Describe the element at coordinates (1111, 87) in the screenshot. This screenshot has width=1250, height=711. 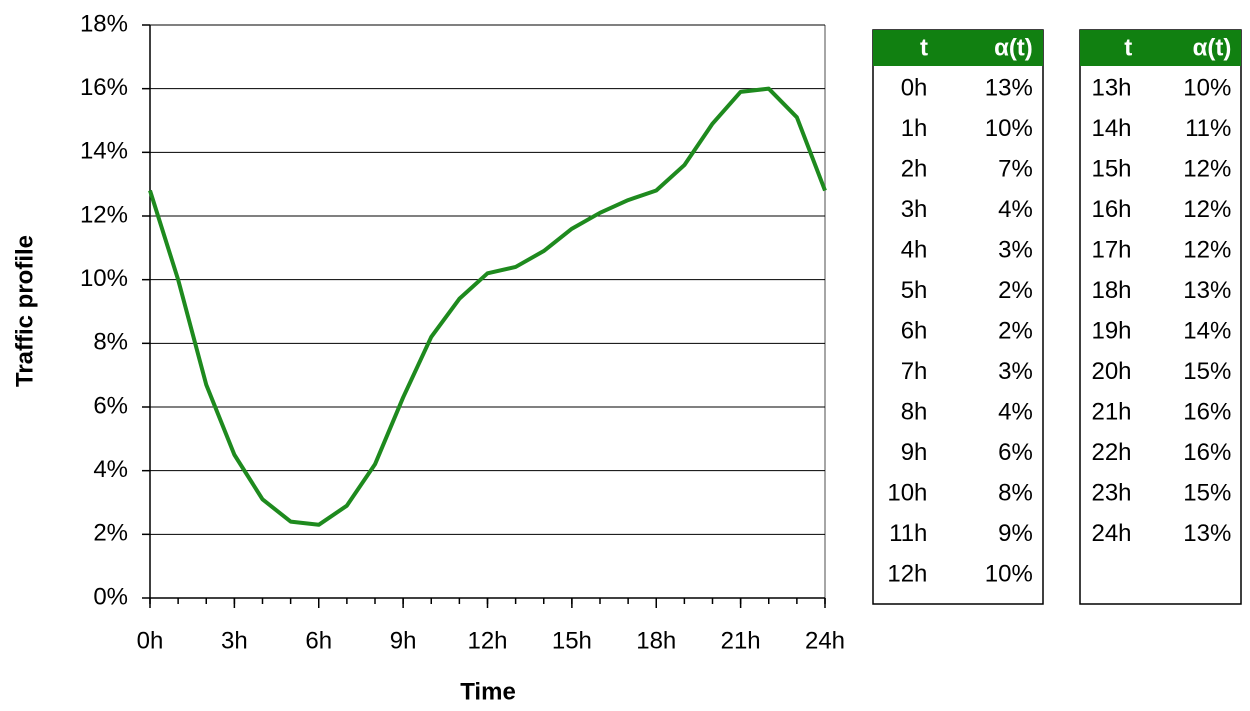
I see `table-cell: 13h` at that location.